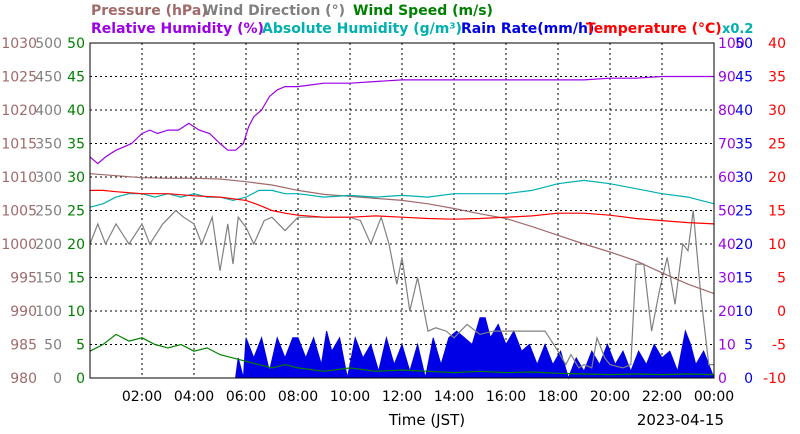 Image resolution: width=800 pixels, height=434 pixels. Describe the element at coordinates (19, 44) in the screenshot. I see `tick-label-pressure: 1030` at that location.